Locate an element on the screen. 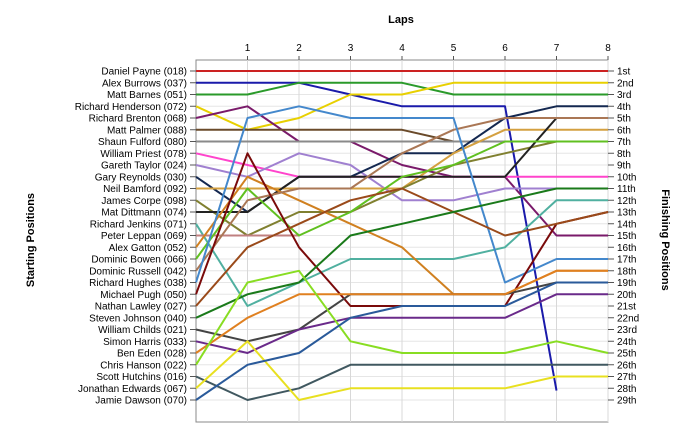 The image size is (700, 435). driver-label: Richard Brenton (068) is located at coordinates (138, 119).